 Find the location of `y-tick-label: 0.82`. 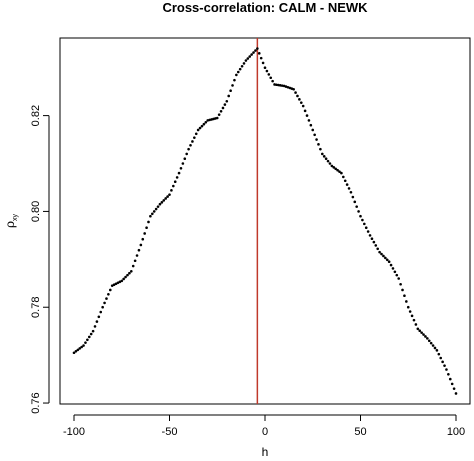

y-tick-label: 0.82 is located at coordinates (36, 115).